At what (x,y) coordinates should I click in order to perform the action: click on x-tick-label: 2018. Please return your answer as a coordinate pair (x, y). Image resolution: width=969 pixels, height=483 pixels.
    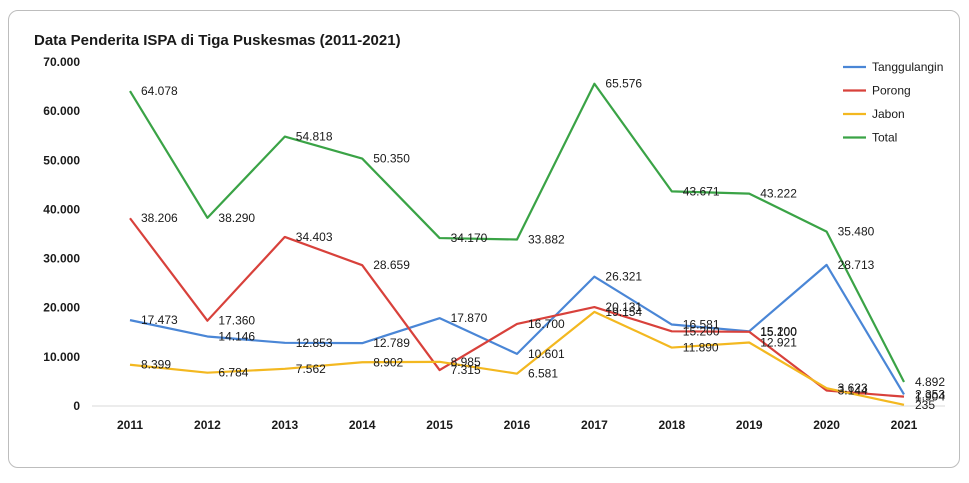
    Looking at the image, I should click on (671, 425).